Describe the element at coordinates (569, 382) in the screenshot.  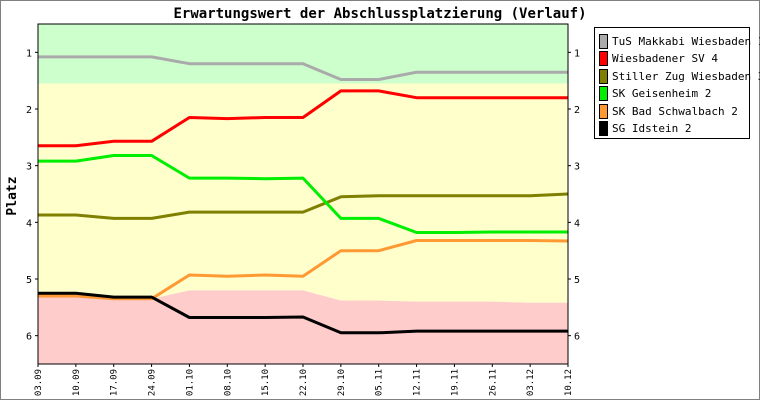
I see `x-tick-label: 10.12` at that location.